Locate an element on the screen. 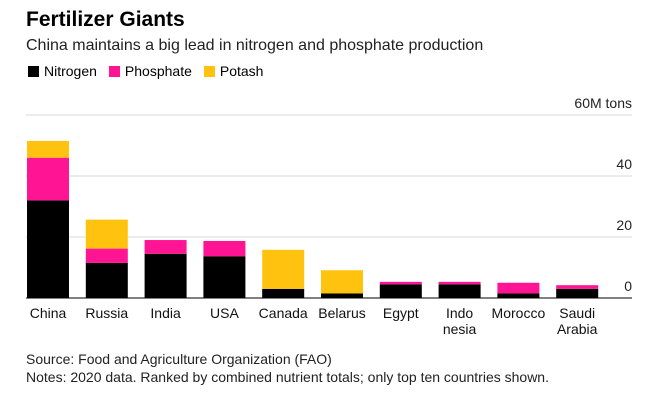 The image size is (662, 404). y-tick-label-0: 0 is located at coordinates (628, 286).